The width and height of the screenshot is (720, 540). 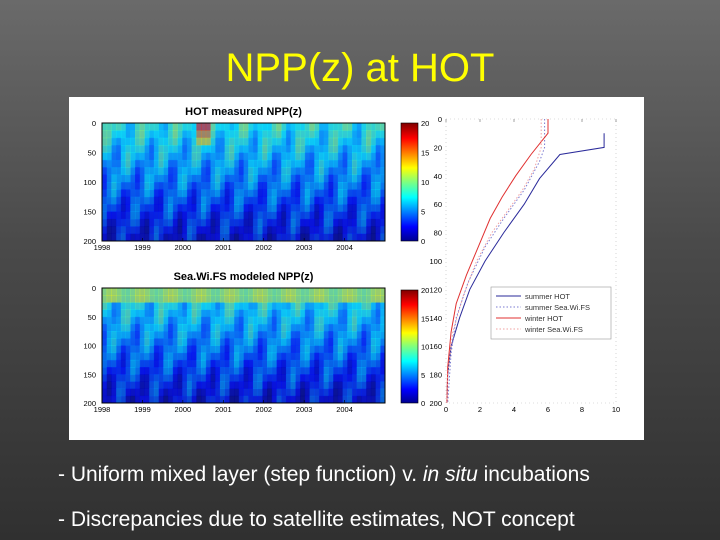 What do you see at coordinates (425, 347) in the screenshot?
I see `colorbar-tick-label: 10` at bounding box center [425, 347].